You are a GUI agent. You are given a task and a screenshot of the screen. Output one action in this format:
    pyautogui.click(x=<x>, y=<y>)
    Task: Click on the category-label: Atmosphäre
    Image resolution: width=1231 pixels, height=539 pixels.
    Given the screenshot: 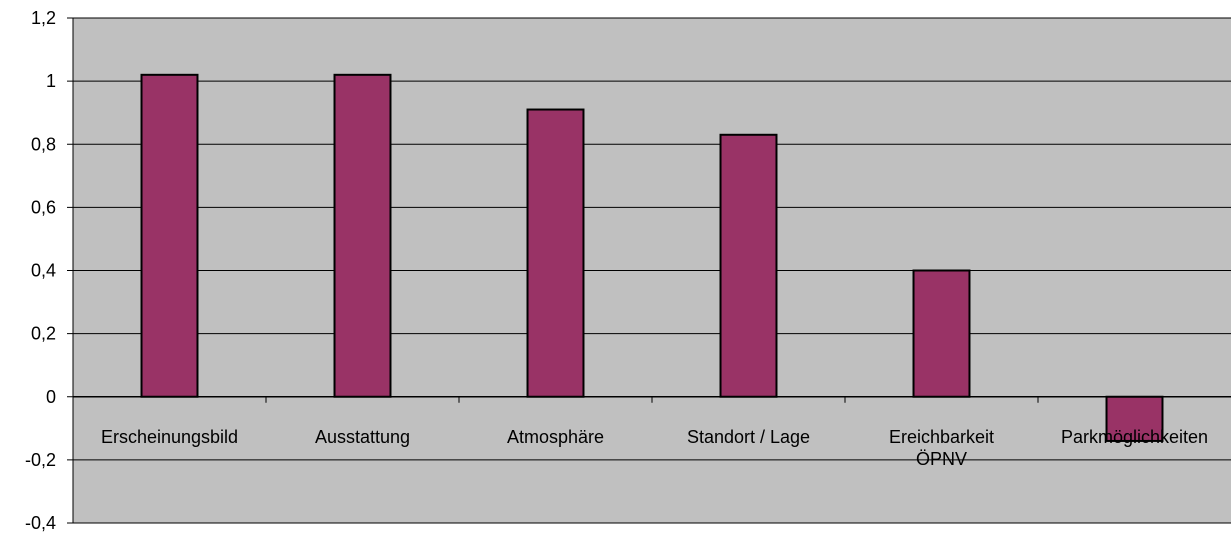 What is the action you would take?
    pyautogui.click(x=555, y=437)
    